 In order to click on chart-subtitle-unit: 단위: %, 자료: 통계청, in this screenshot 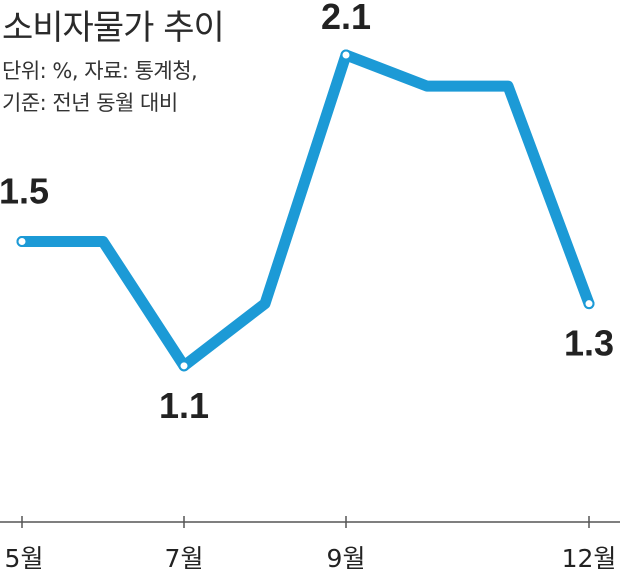, I will do `click(100, 71)`.